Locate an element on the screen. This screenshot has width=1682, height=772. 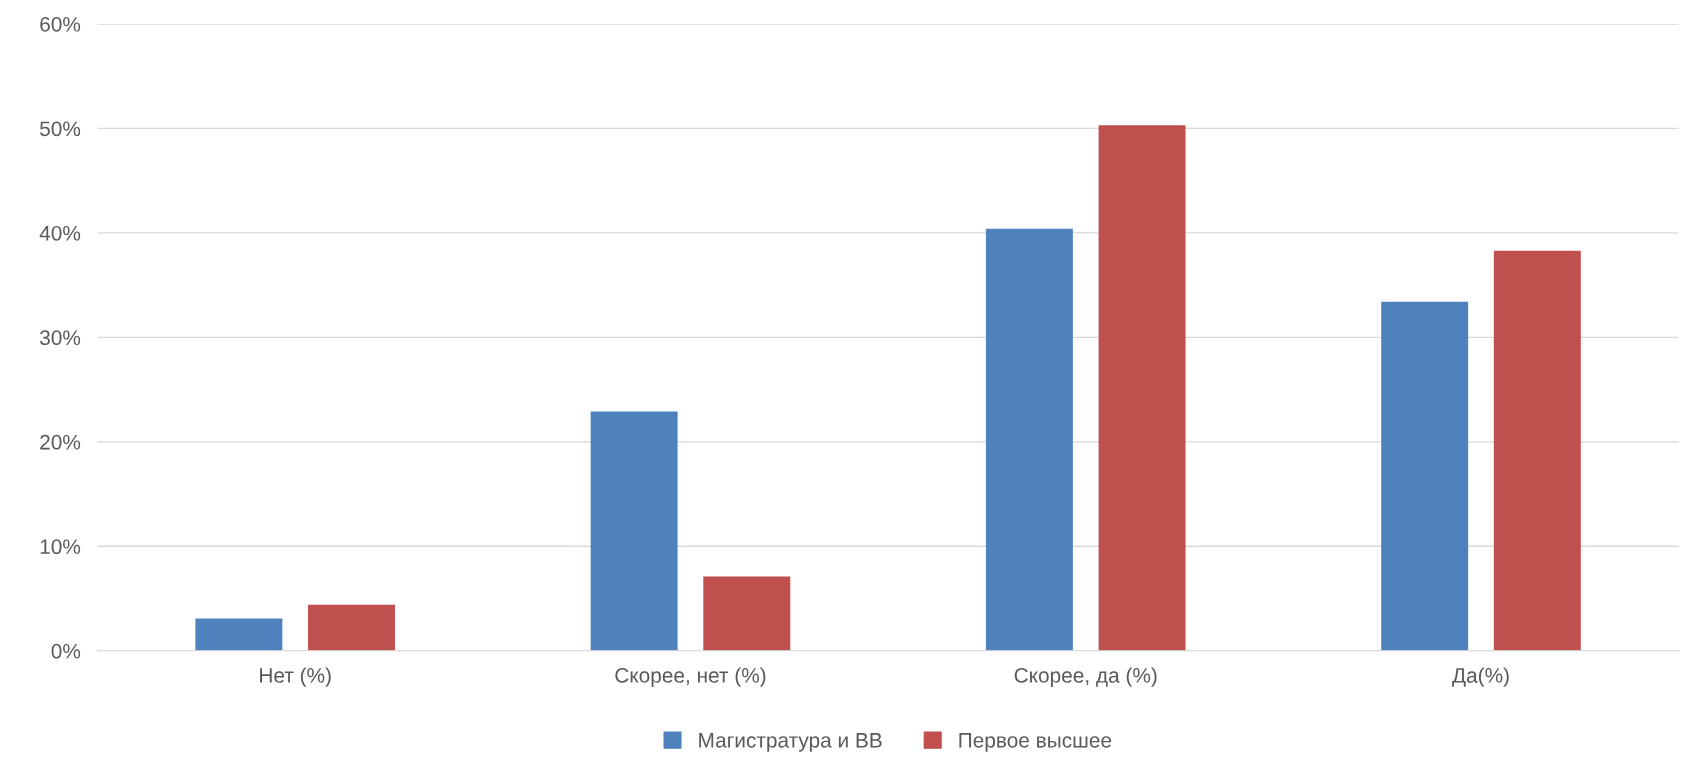
legend-label: Первое высшее is located at coordinates (1035, 742).